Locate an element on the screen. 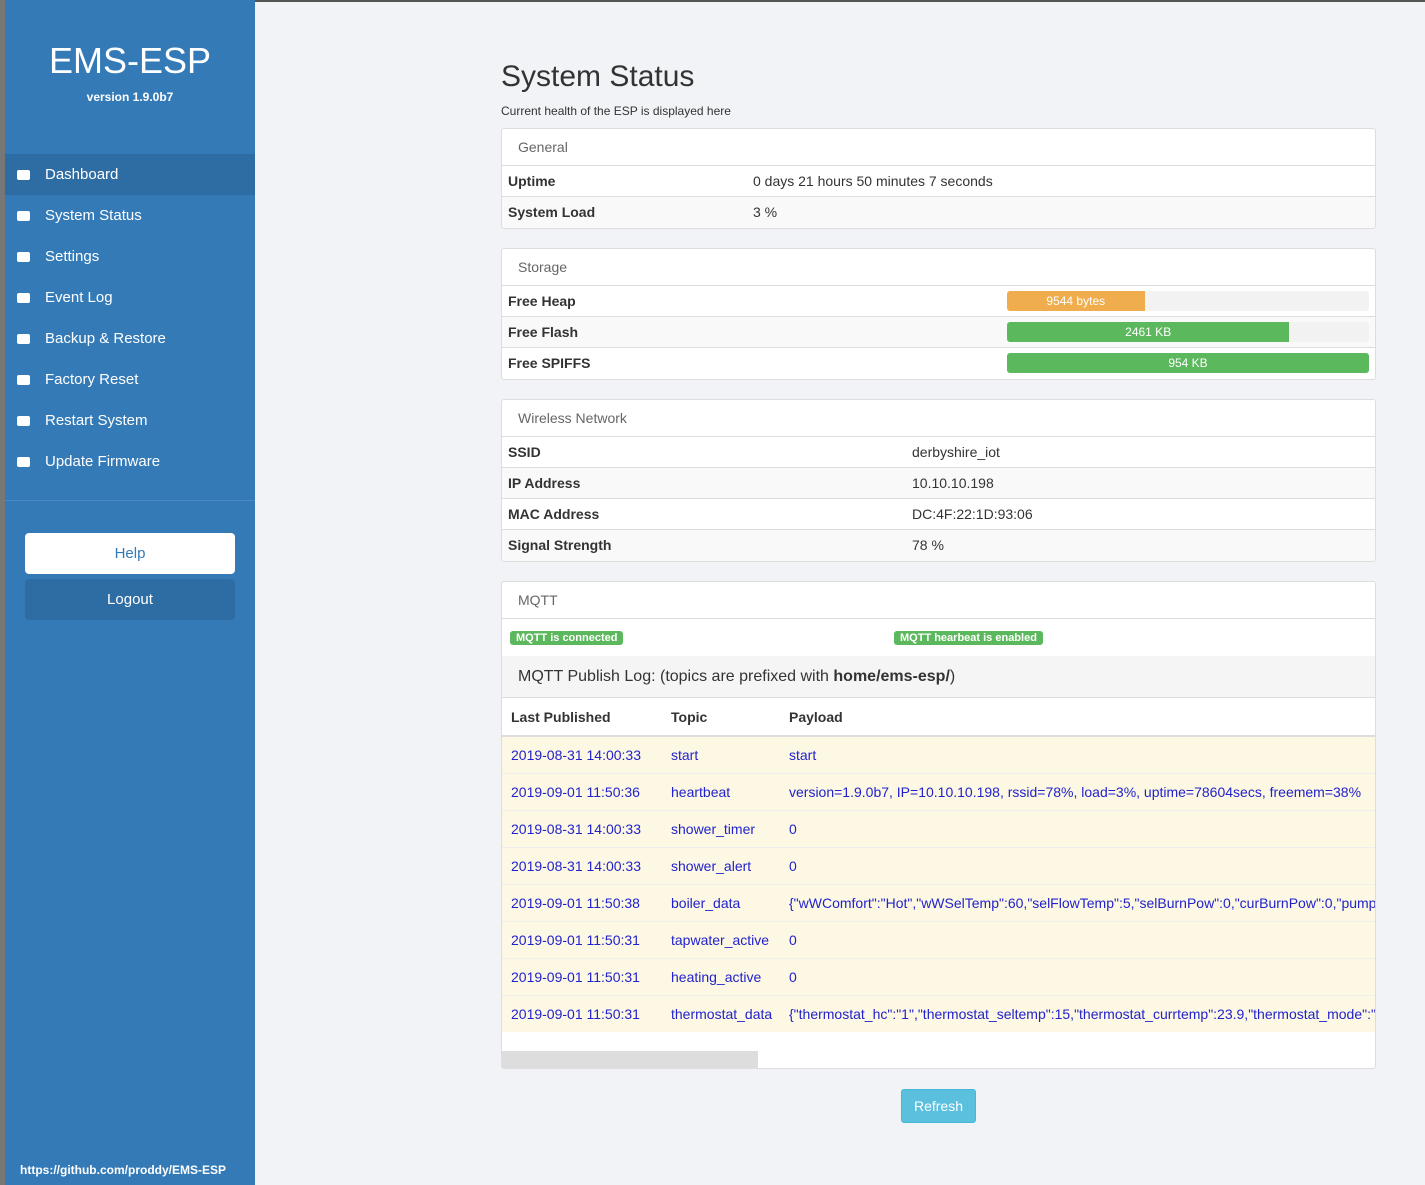 The width and height of the screenshot is (1425, 1185). row-value: 3 % is located at coordinates (765, 212).